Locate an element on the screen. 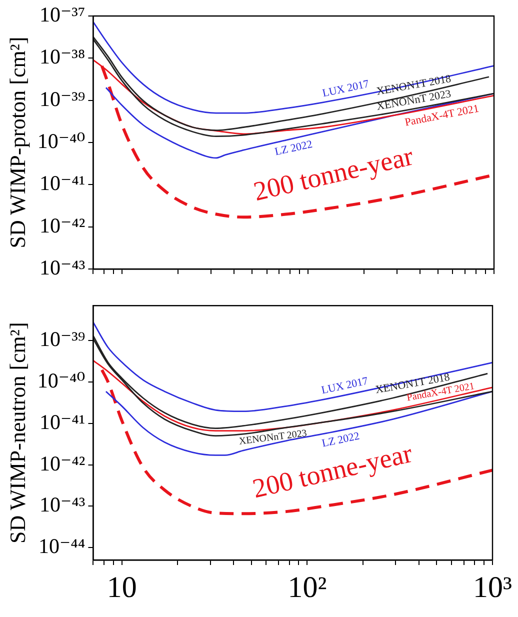 Image resolution: width=518 pixels, height=617 pixels. y-axis-title: SD WIMP-neutron [cm²] is located at coordinates (17, 433).